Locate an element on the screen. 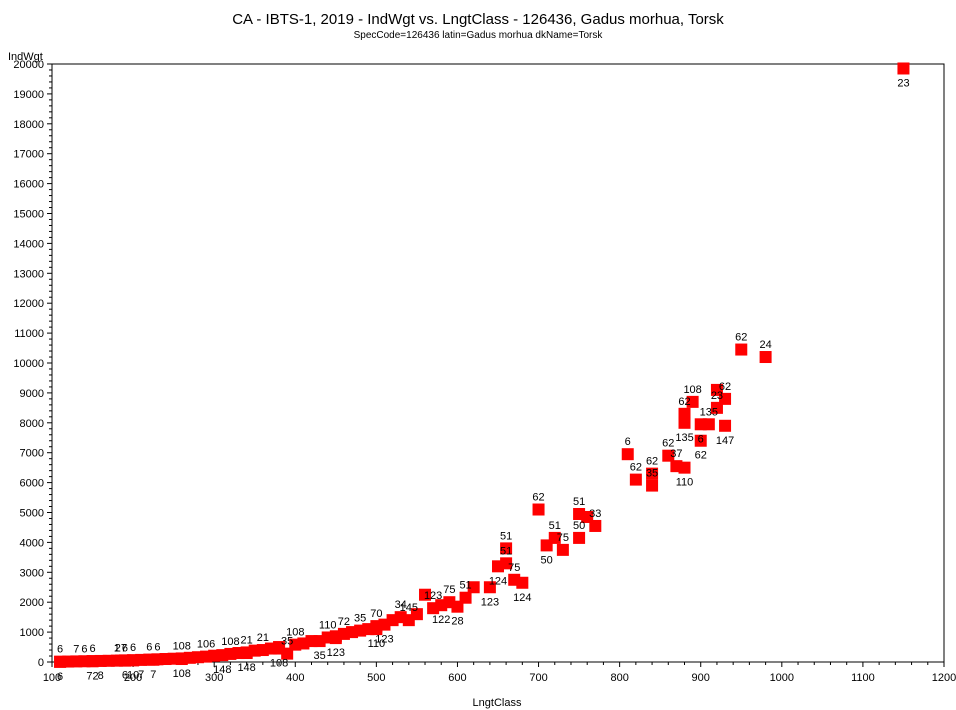  data-label: 21 is located at coordinates (246, 640).